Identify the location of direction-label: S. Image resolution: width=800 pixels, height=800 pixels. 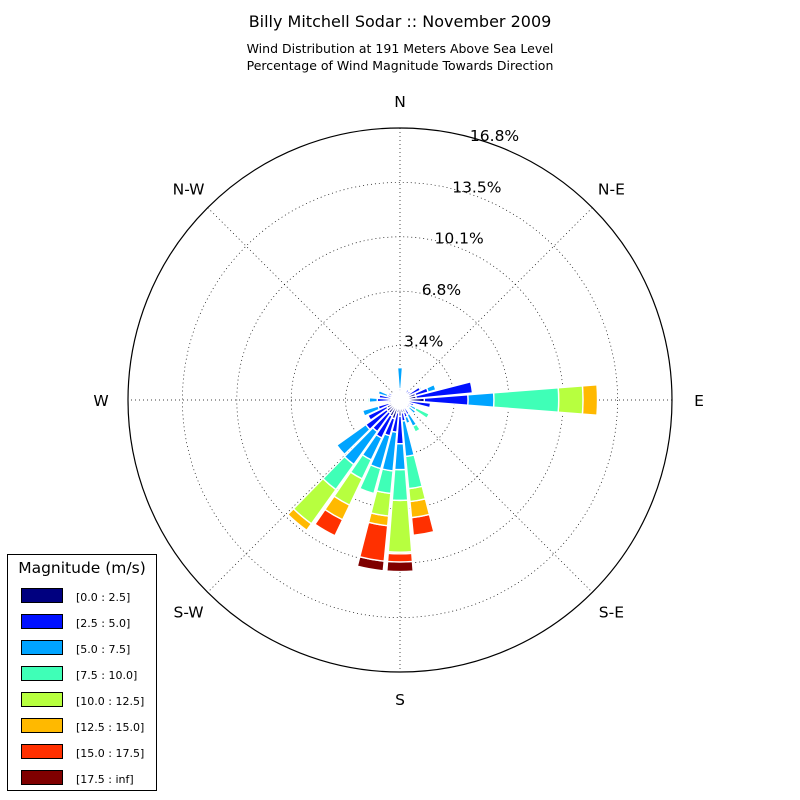
(400, 700).